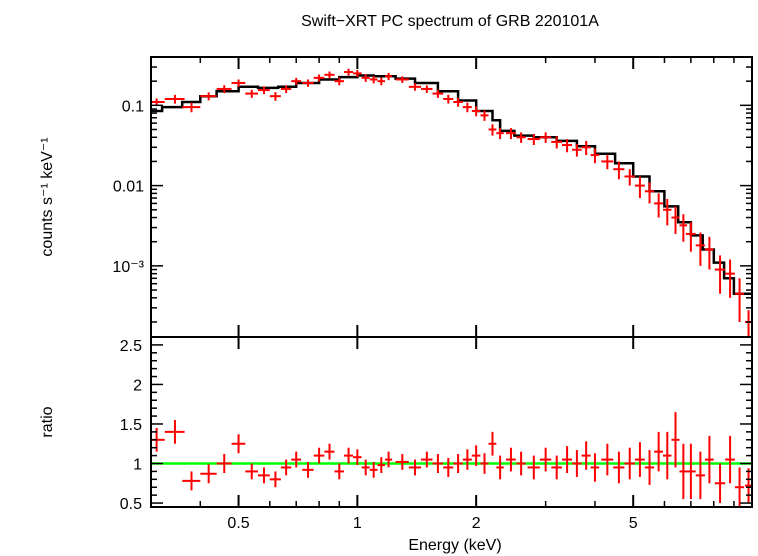 This screenshot has width=758, height=556. I want to click on y-tick-label: 2.5, so click(131, 346).